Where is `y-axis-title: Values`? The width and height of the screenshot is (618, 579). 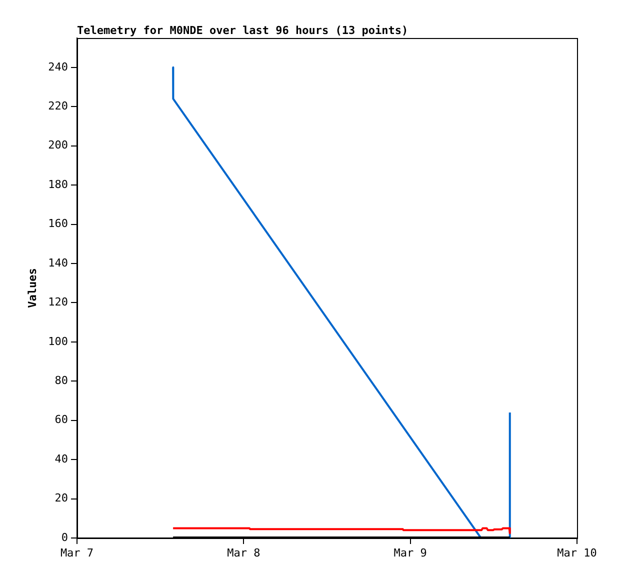
y-axis-title: Values is located at coordinates (32, 288).